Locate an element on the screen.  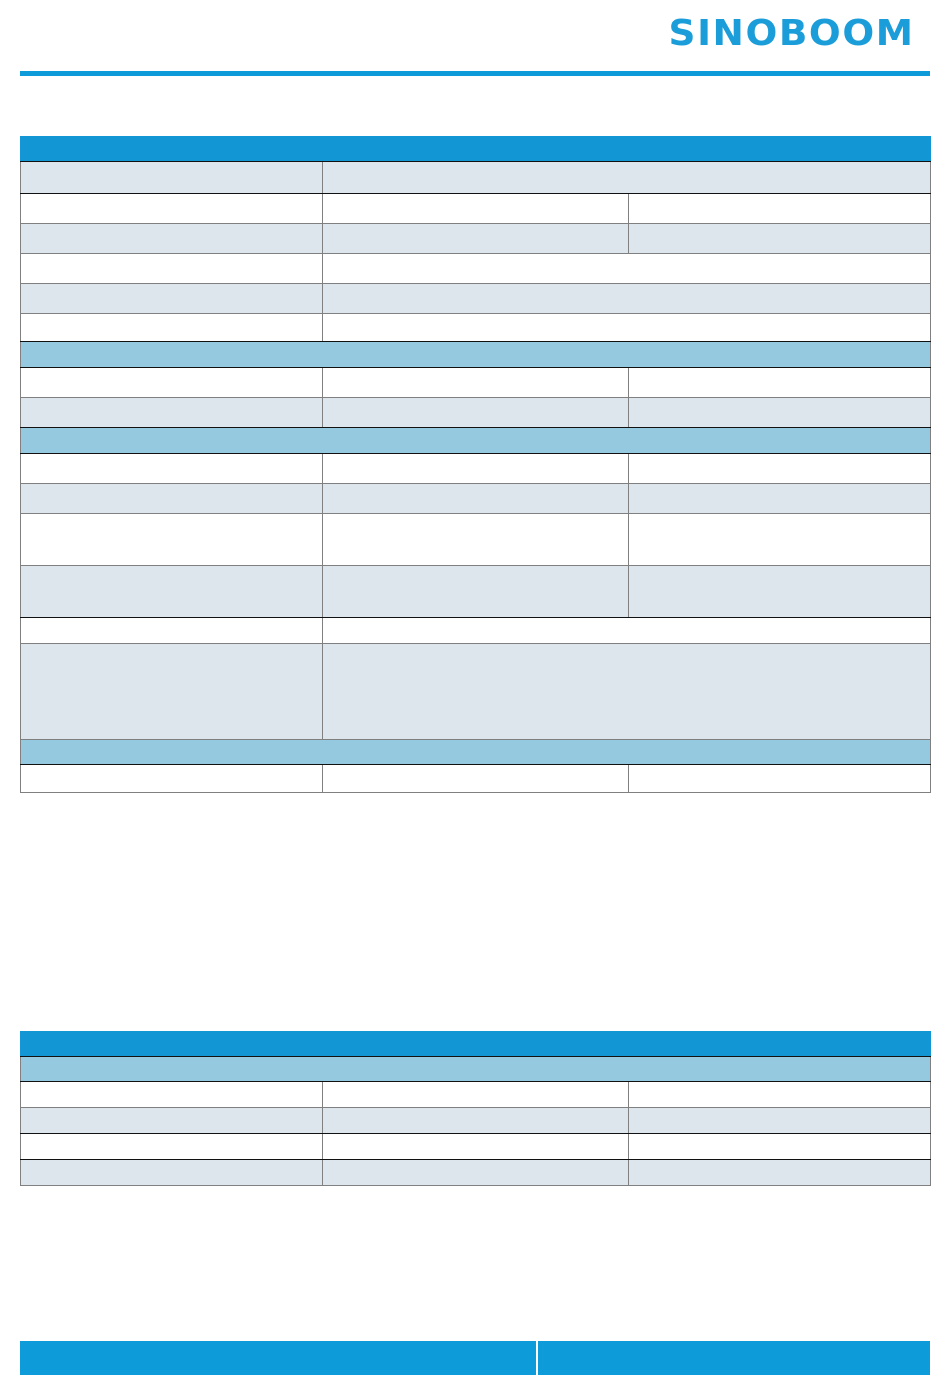
options-table-body is located at coordinates (475, 1108).